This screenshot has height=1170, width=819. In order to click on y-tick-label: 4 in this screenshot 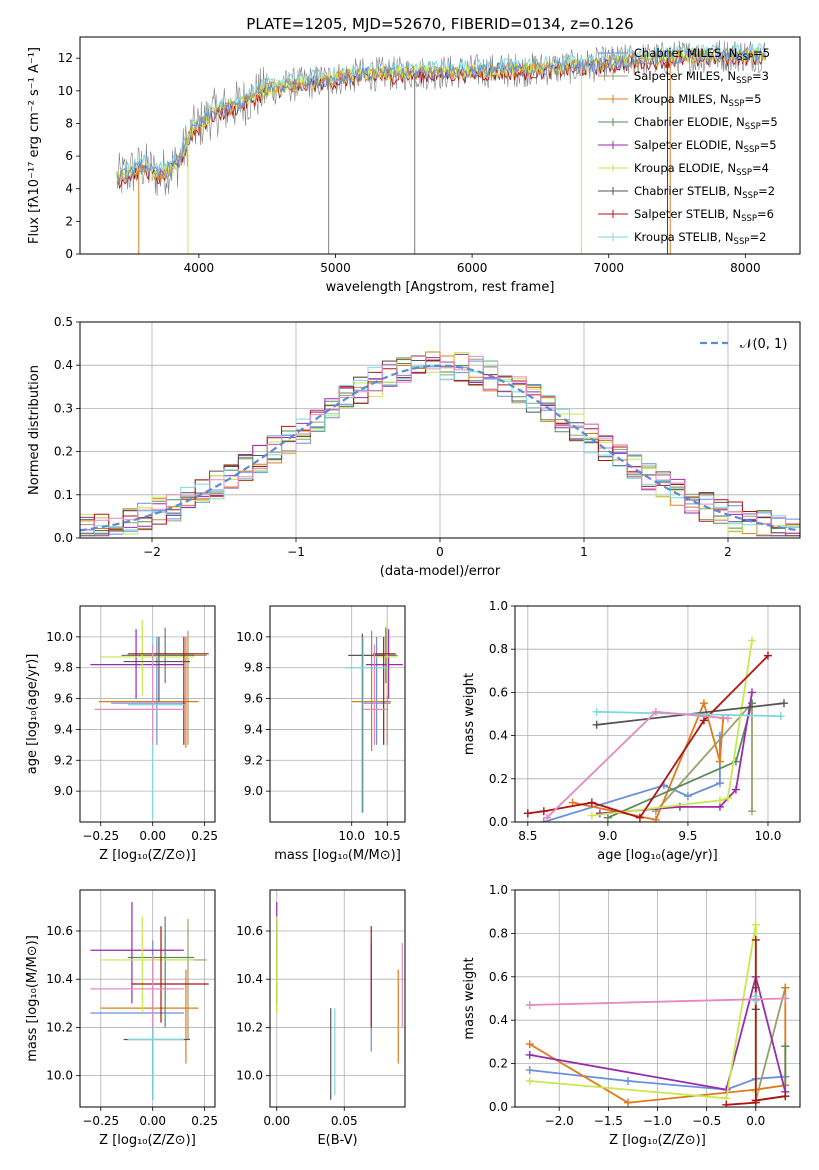, I will do `click(69, 189)`.